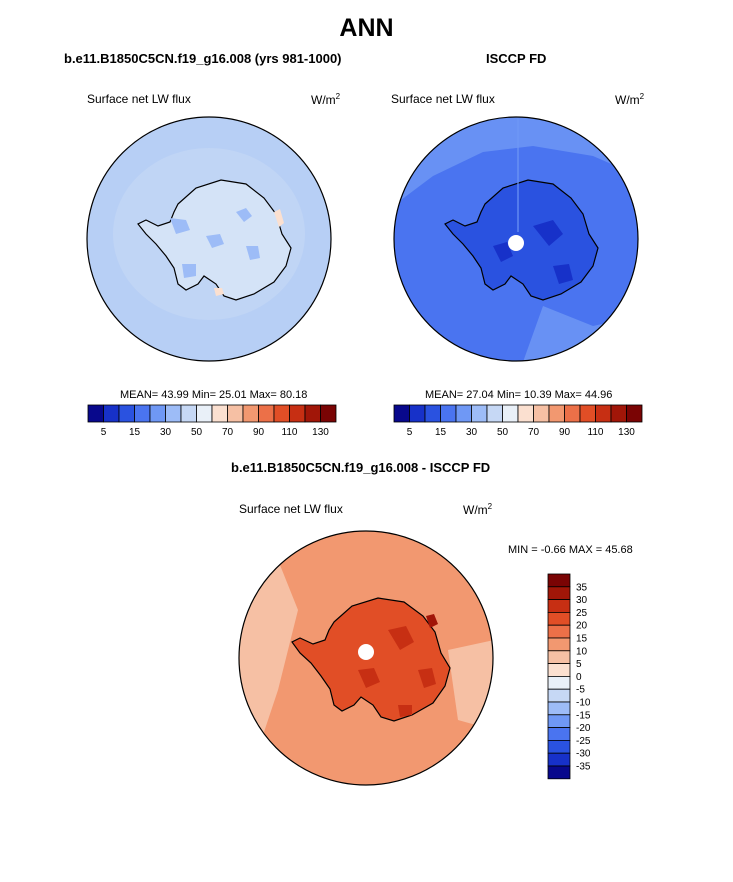 This screenshot has height=882, width=733. What do you see at coordinates (361, 467) in the screenshot?
I see `panel-3-title: b.e11.B1850C5CN.f19_g16.008 - ISCCP FD` at bounding box center [361, 467].